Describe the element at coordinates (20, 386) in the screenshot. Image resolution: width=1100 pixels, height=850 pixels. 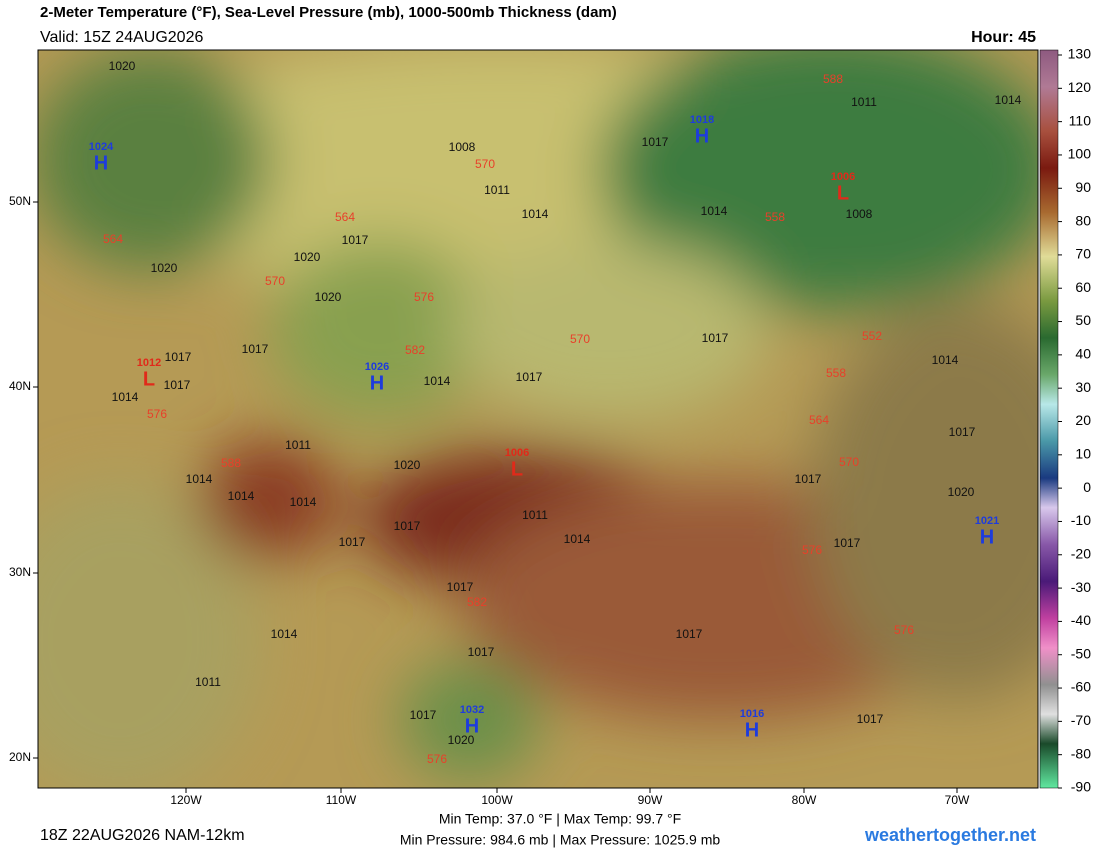
I see `lat-label: 40N` at that location.